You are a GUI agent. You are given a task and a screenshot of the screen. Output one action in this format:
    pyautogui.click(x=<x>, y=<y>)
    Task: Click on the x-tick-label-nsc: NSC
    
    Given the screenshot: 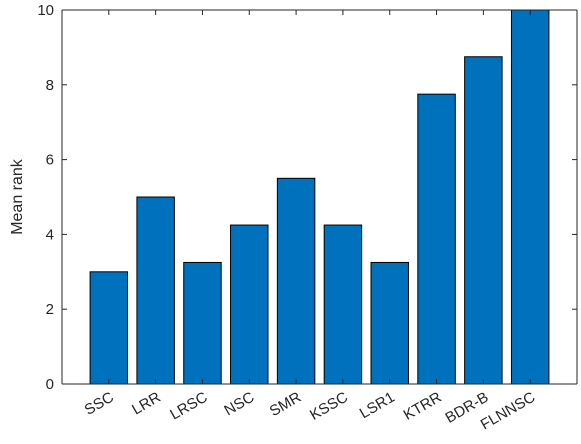 What is the action you would take?
    pyautogui.click(x=239, y=404)
    